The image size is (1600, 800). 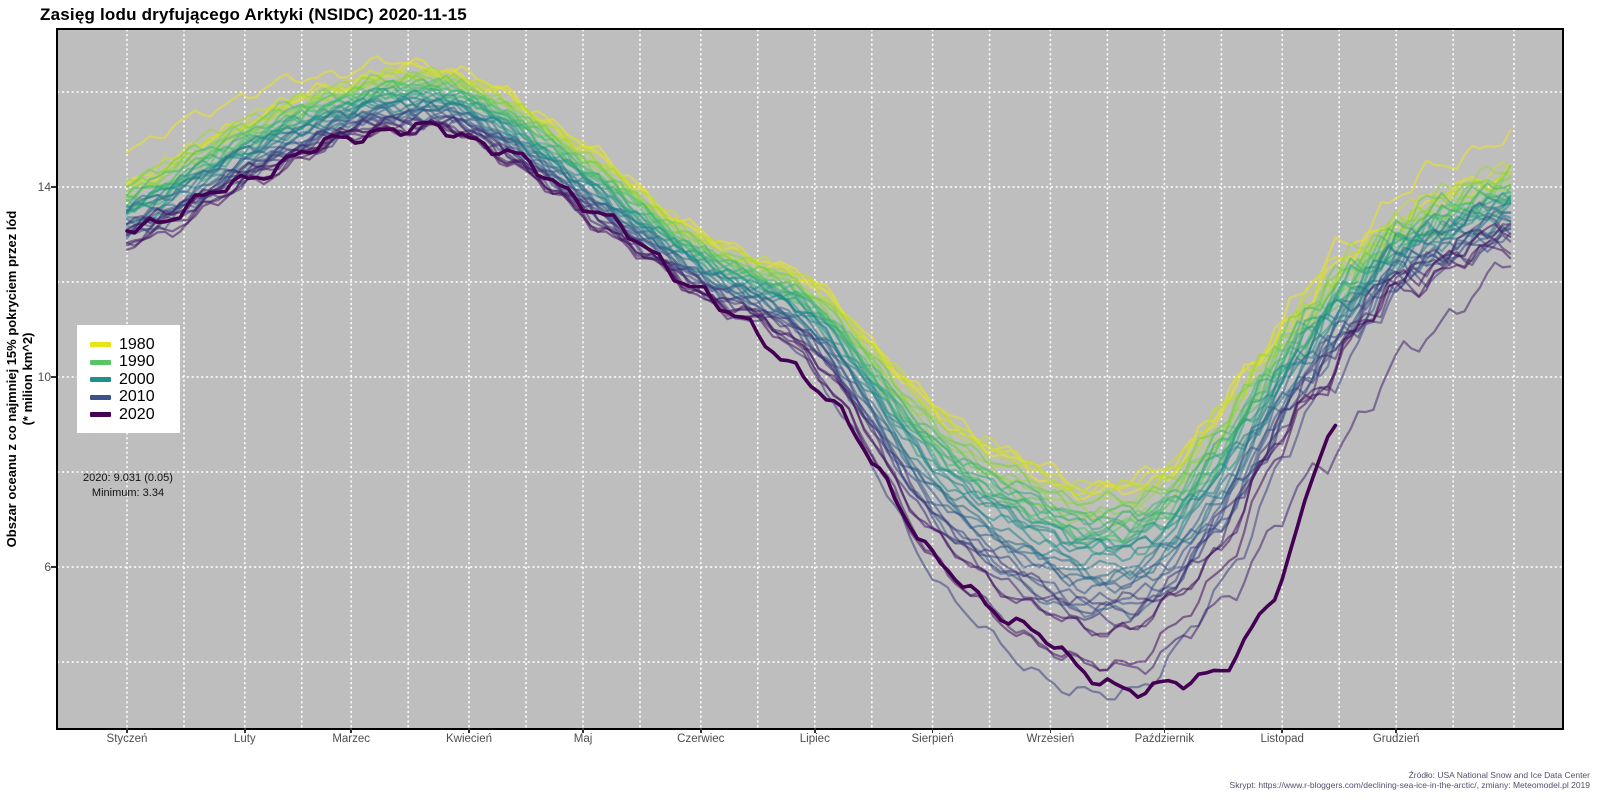 What do you see at coordinates (44, 377) in the screenshot?
I see `y-tick-label-10: 10` at bounding box center [44, 377].